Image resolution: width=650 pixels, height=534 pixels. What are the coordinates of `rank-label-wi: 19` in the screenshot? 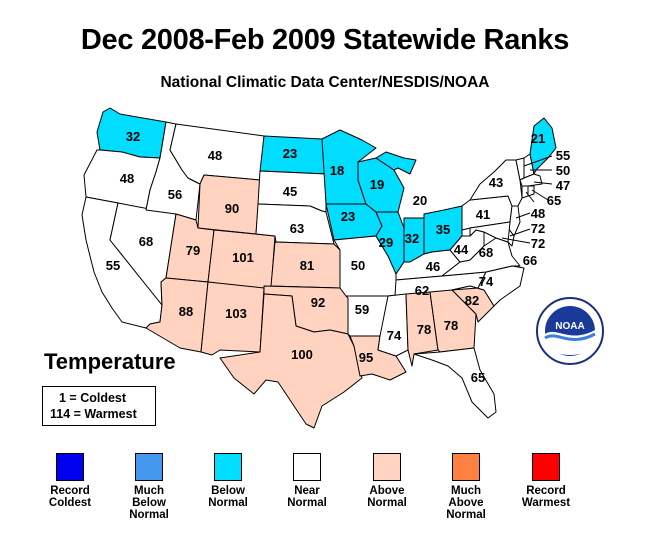 It's located at (377, 184).